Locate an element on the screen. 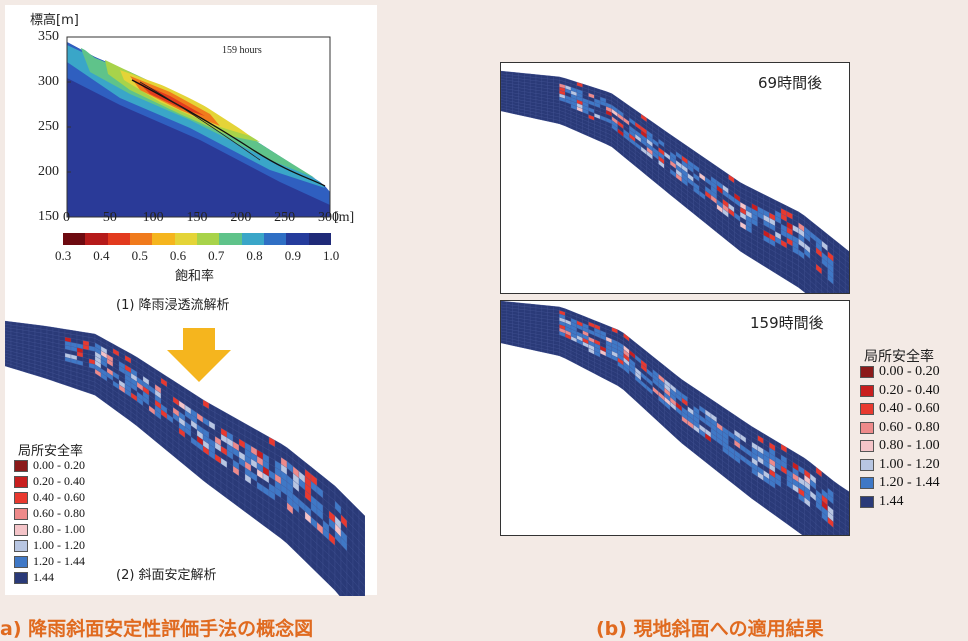 This screenshot has width=968, height=641. seepage-xtick: 100 is located at coordinates (153, 217).